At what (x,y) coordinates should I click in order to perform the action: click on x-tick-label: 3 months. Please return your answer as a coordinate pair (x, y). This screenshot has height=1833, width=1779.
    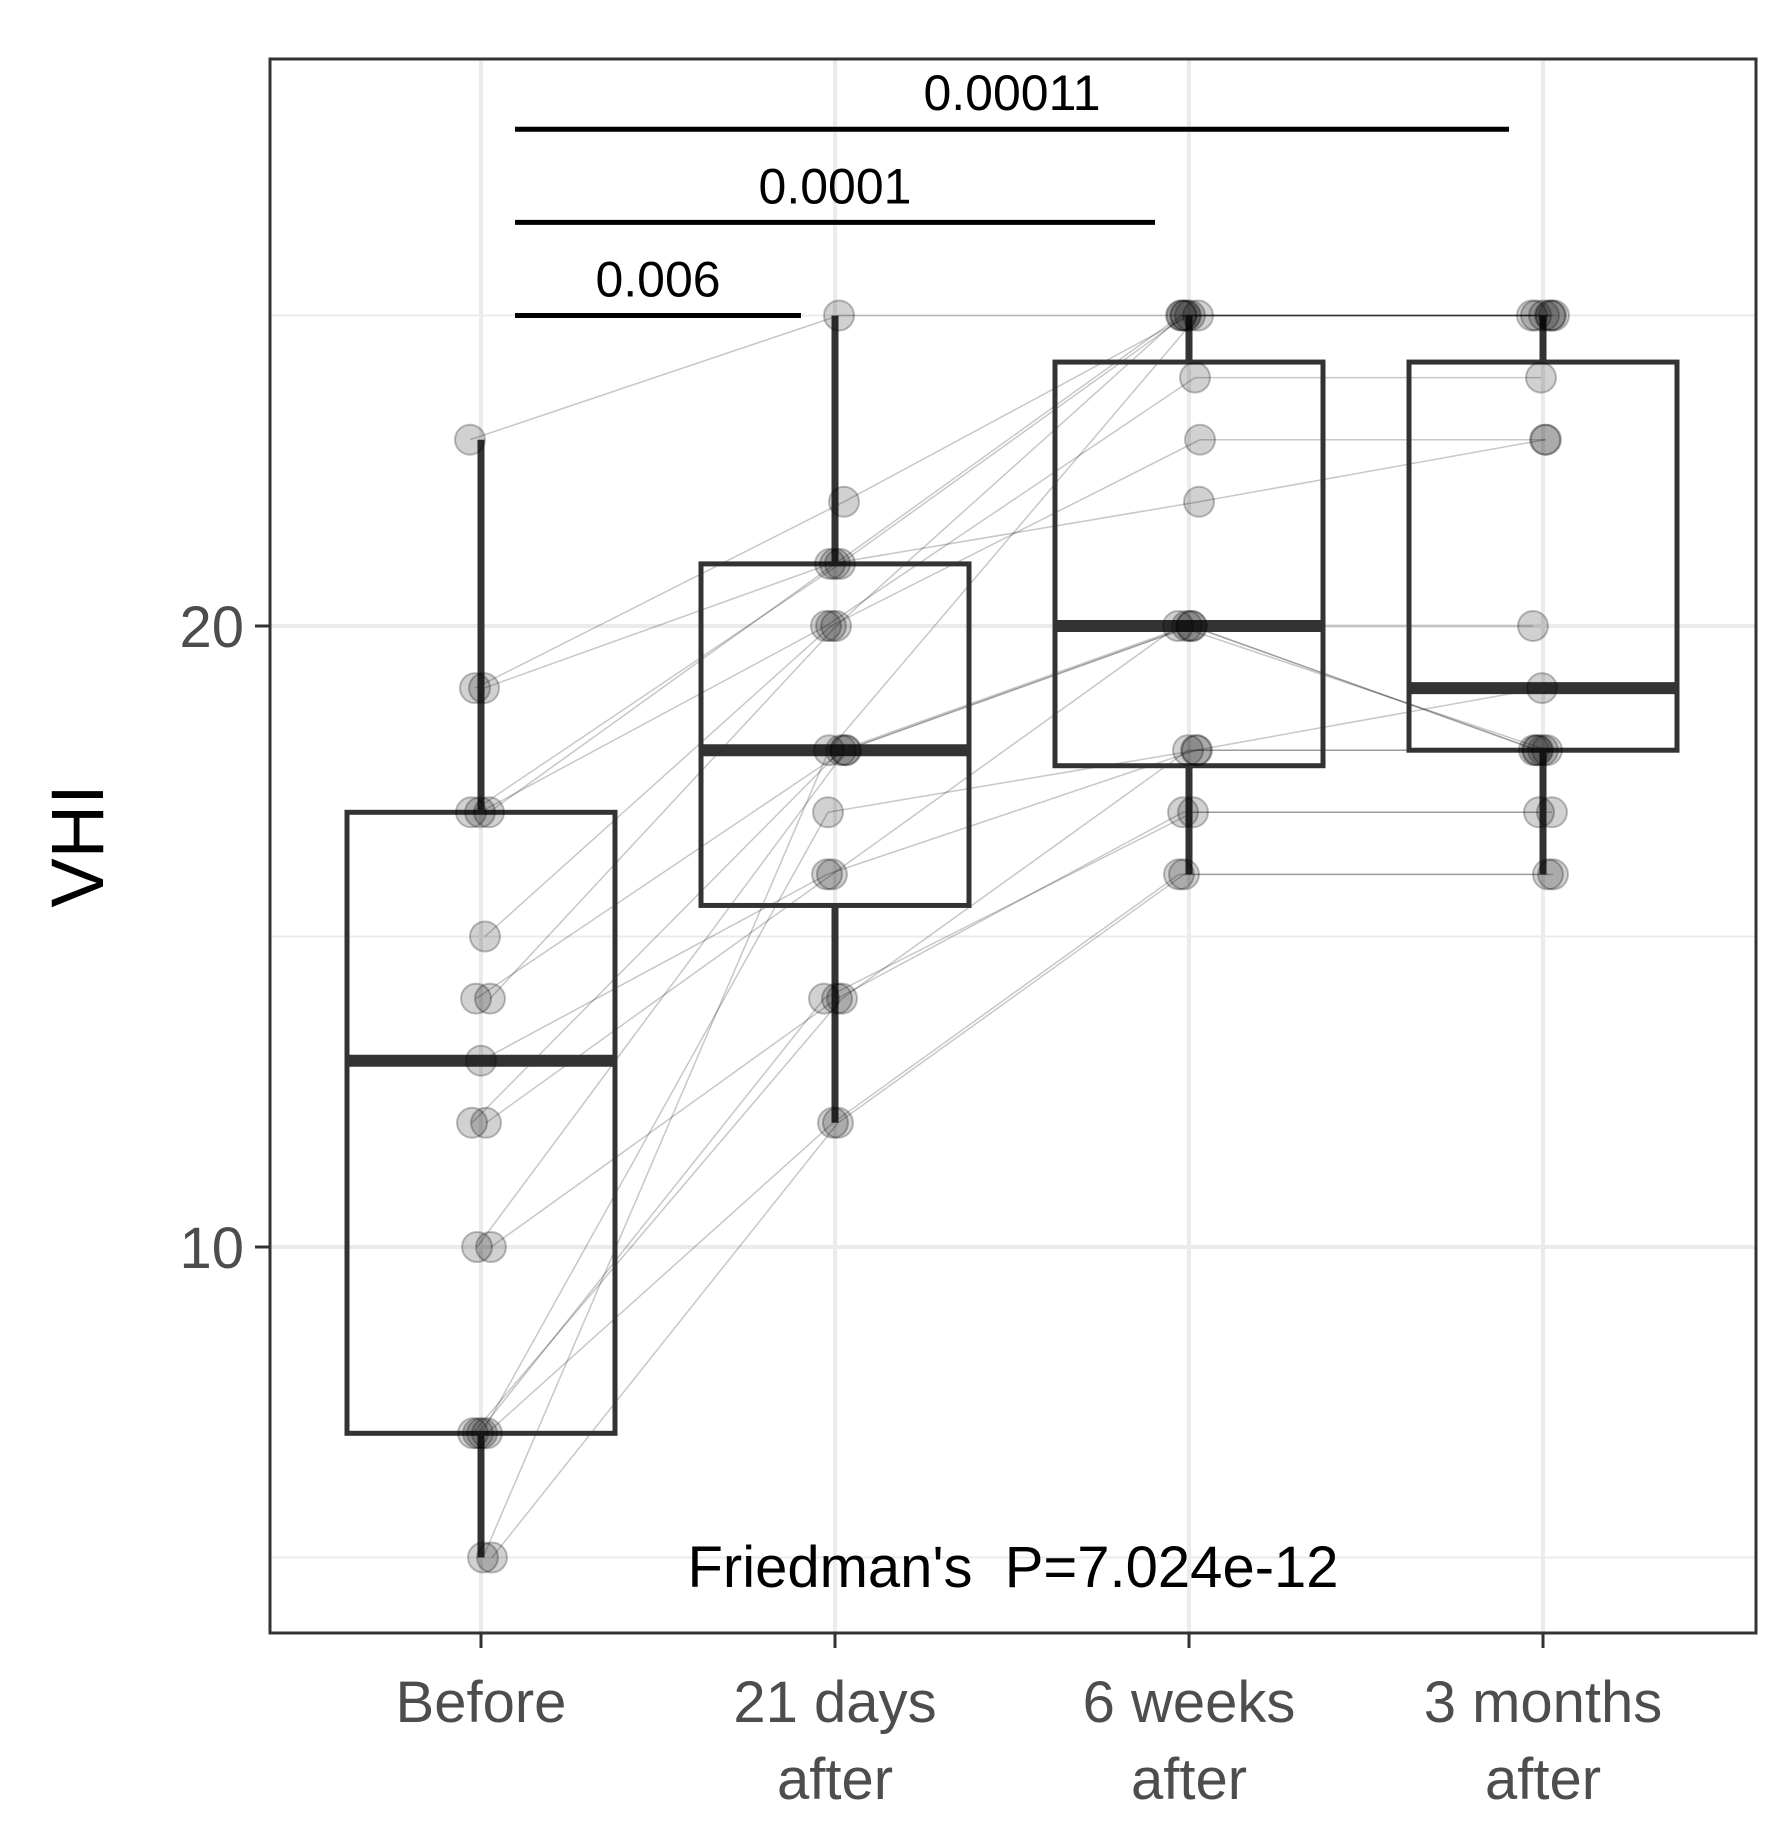
    Looking at the image, I should click on (1543, 1702).